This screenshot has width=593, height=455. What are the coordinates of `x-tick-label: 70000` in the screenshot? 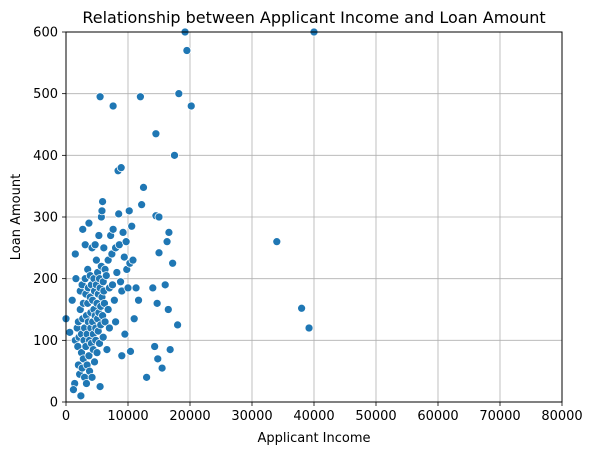 It's located at (499, 416).